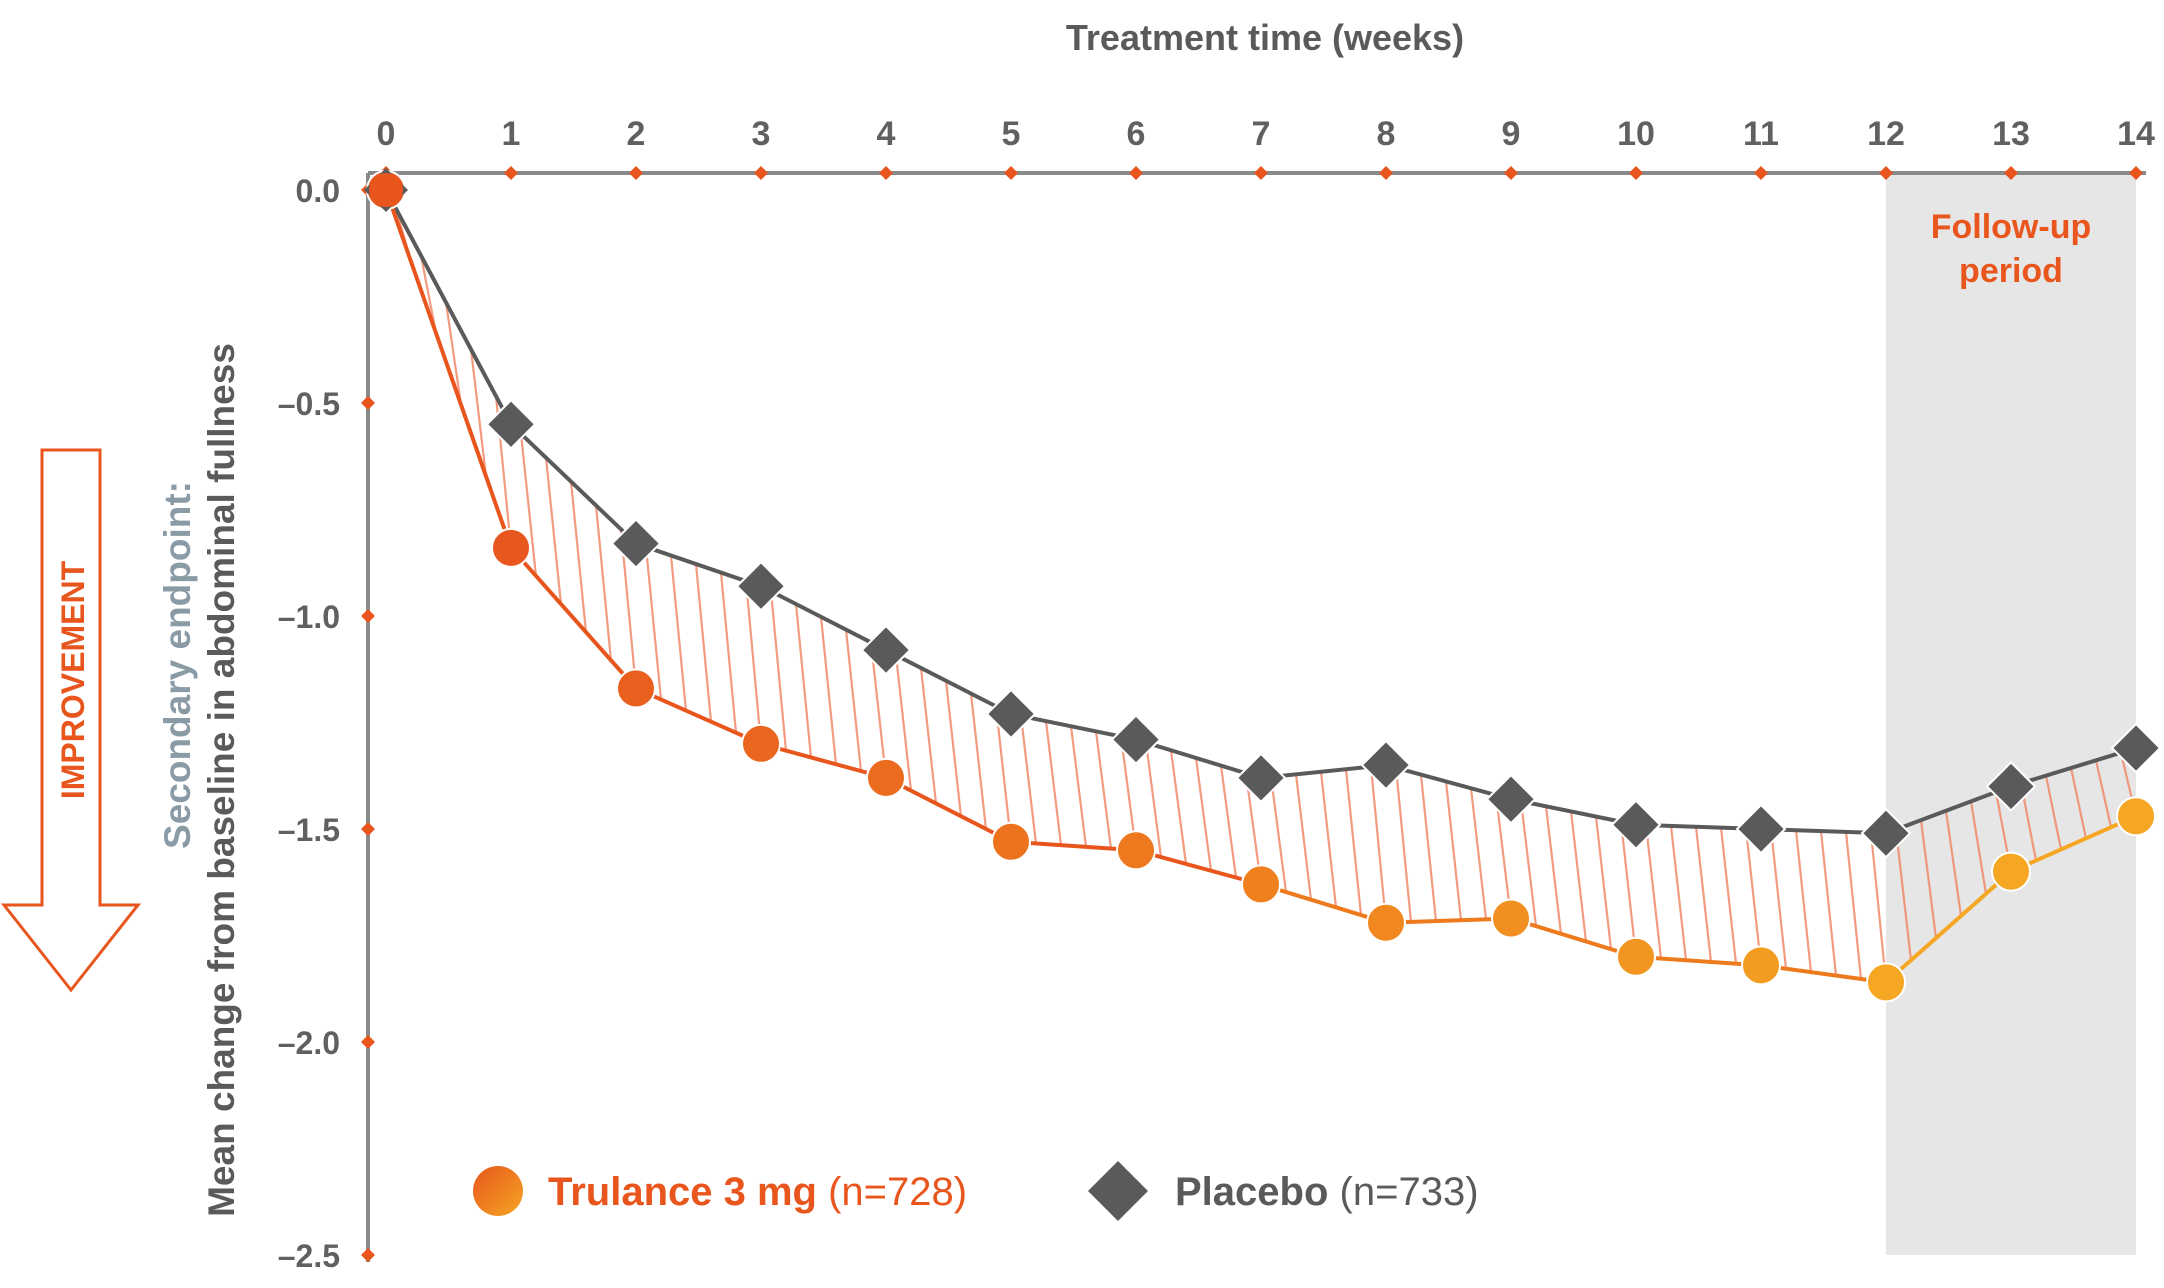 Image resolution: width=2164 pixels, height=1288 pixels. What do you see at coordinates (636, 134) in the screenshot?
I see `x-tick-label: 2` at bounding box center [636, 134].